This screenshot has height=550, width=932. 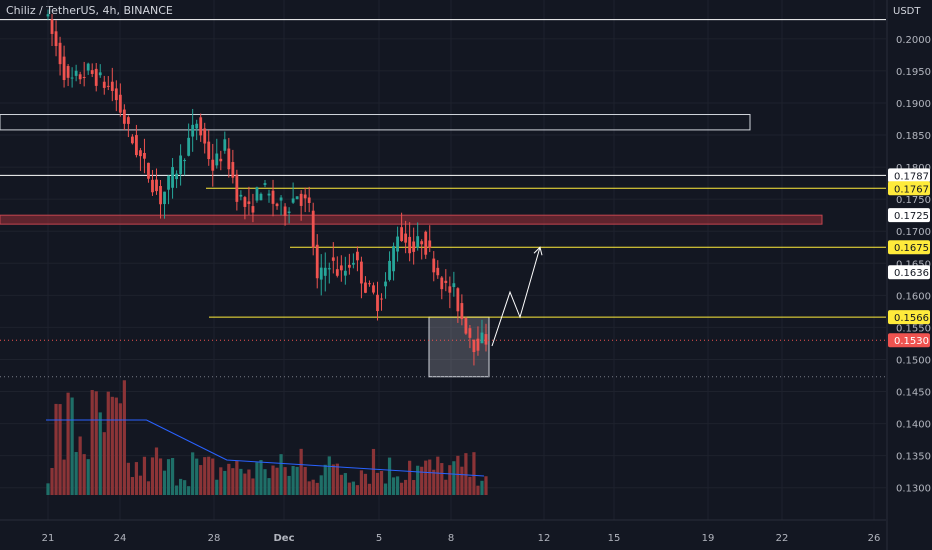 I want to click on time-tick-label: 19, so click(x=708, y=538).